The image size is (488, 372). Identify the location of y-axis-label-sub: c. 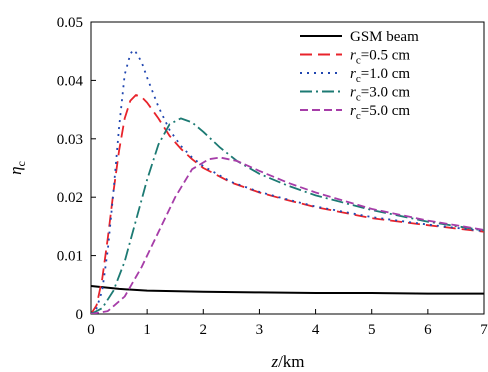
(21, 163).